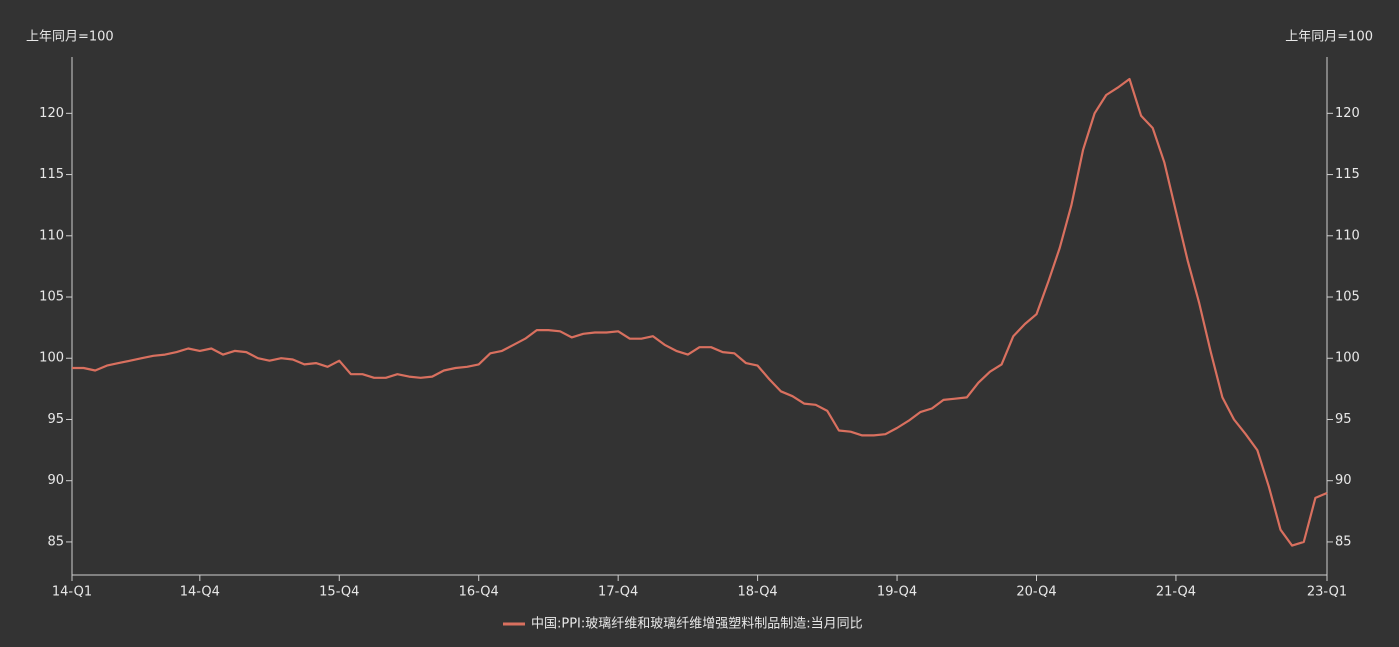  I want to click on y-tick-label: 90, so click(55, 480).